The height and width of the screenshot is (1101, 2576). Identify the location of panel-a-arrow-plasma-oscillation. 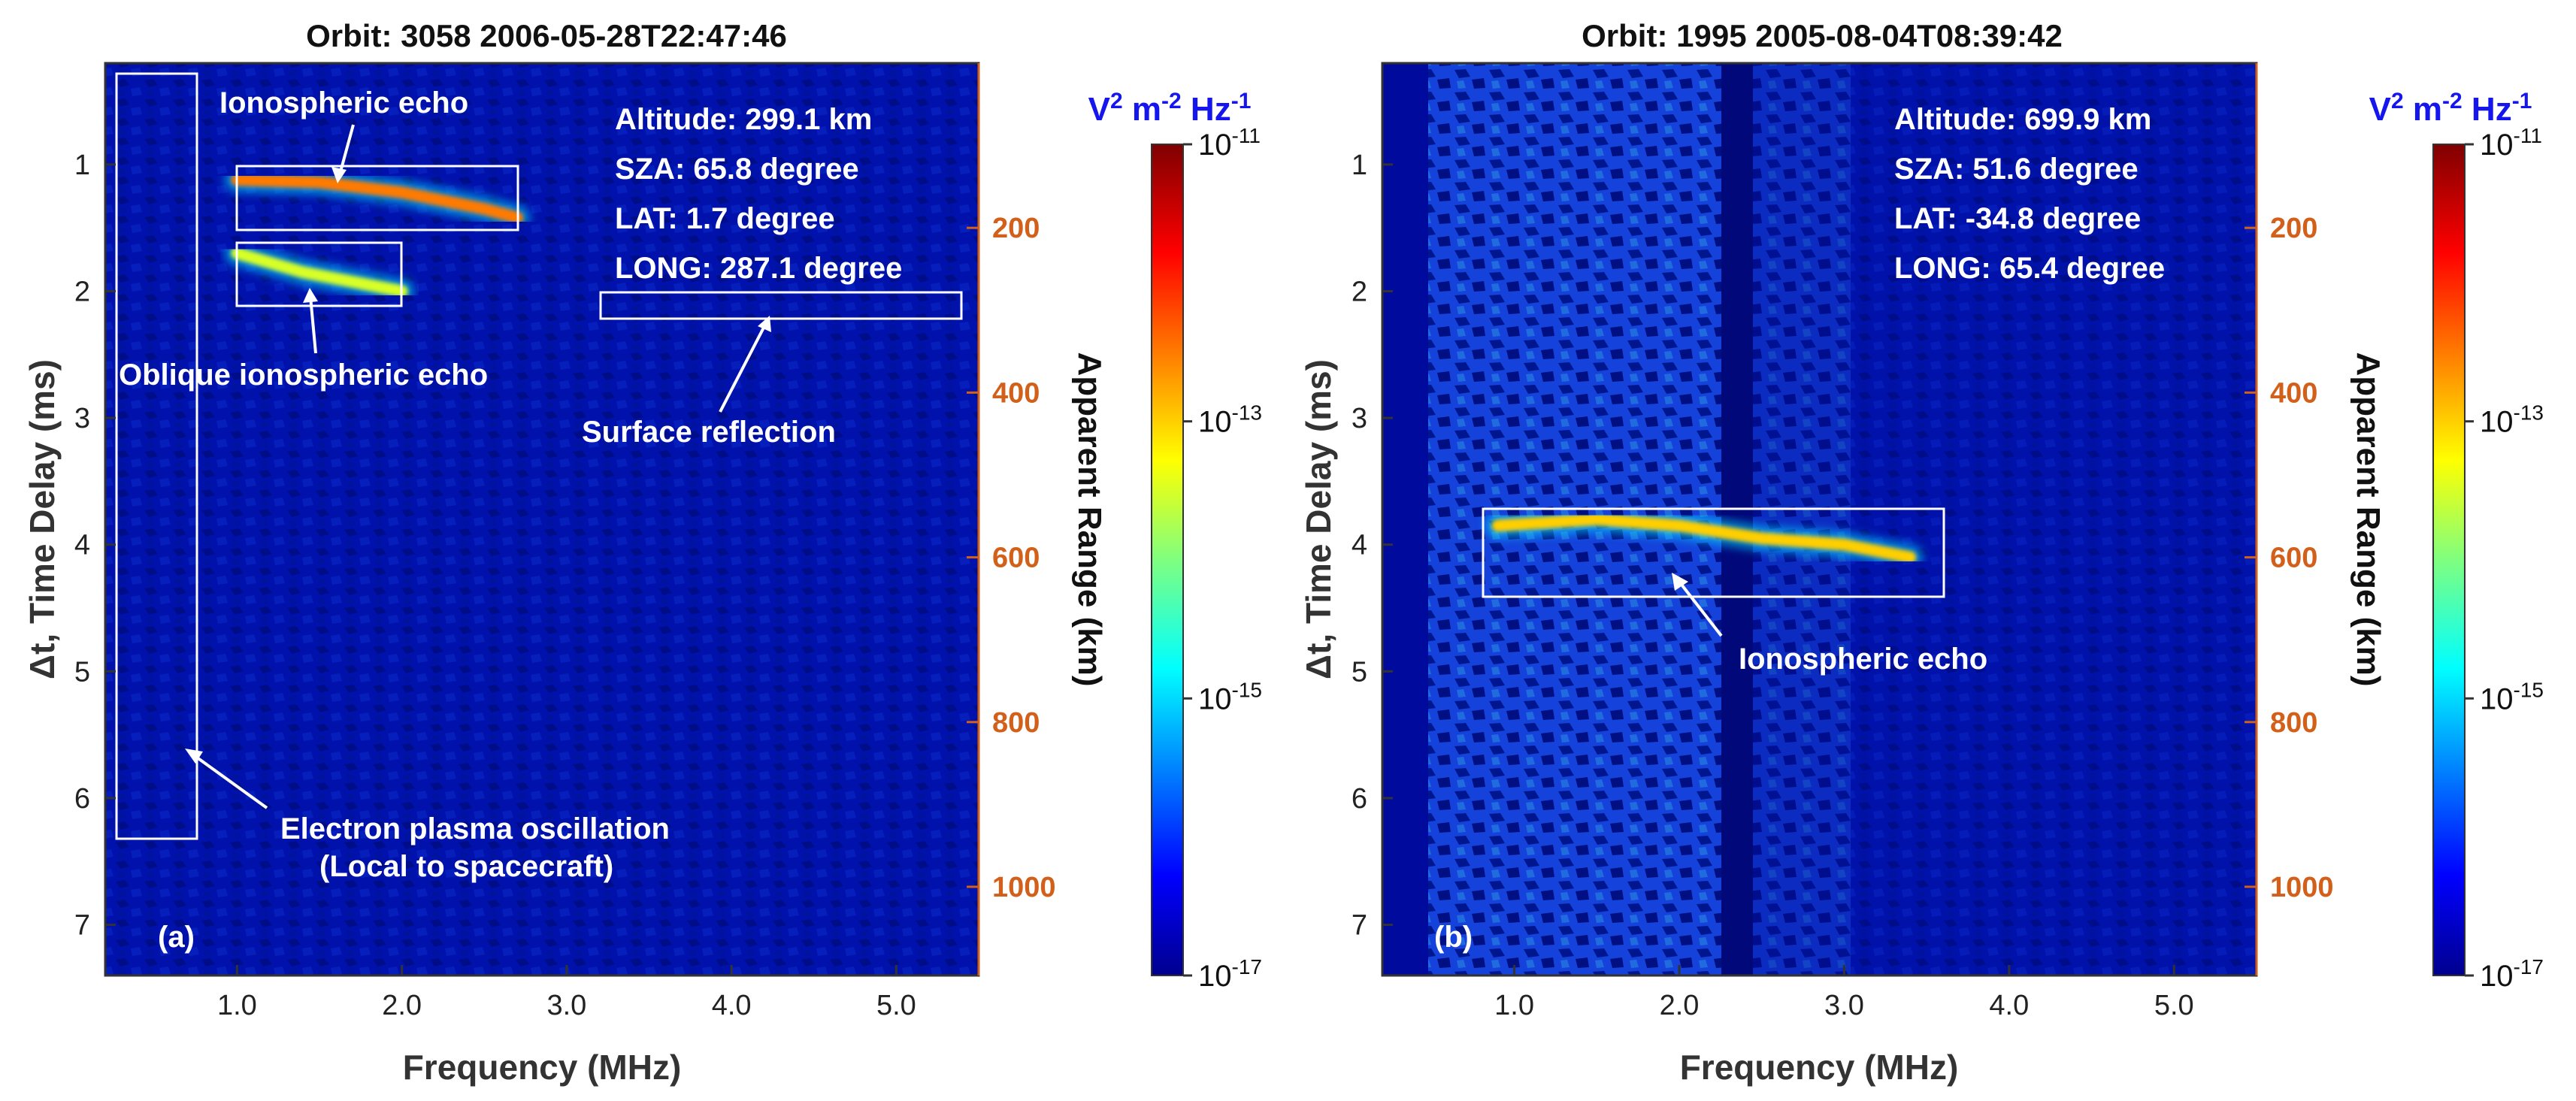
(230, 781).